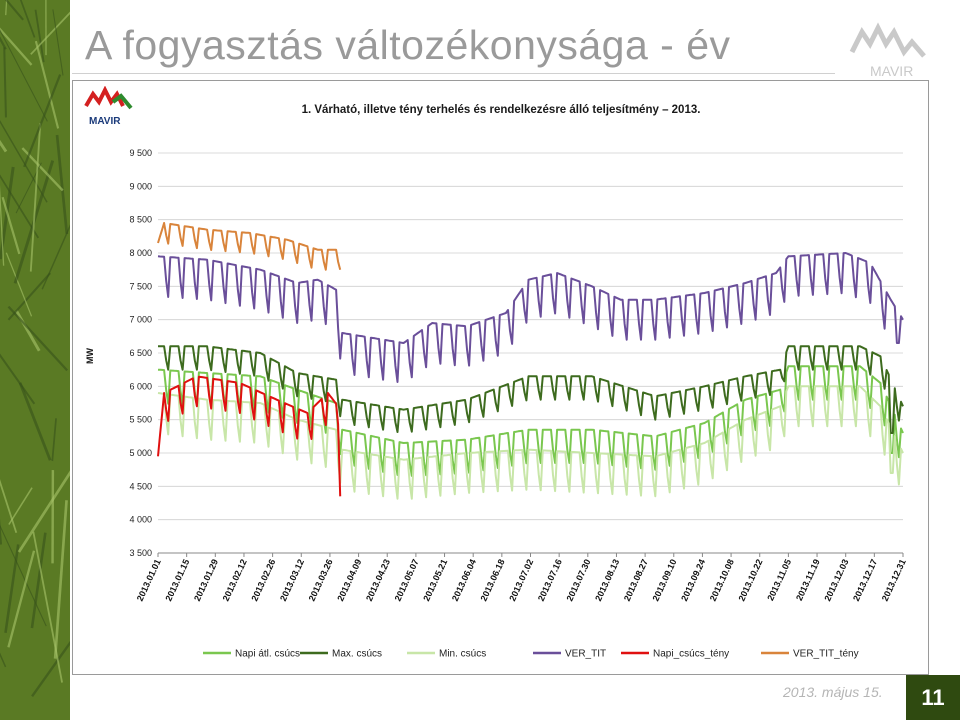 This screenshot has height=720, width=960. What do you see at coordinates (206, 580) in the screenshot?
I see `x-tick-label: 2013.01.29` at bounding box center [206, 580].